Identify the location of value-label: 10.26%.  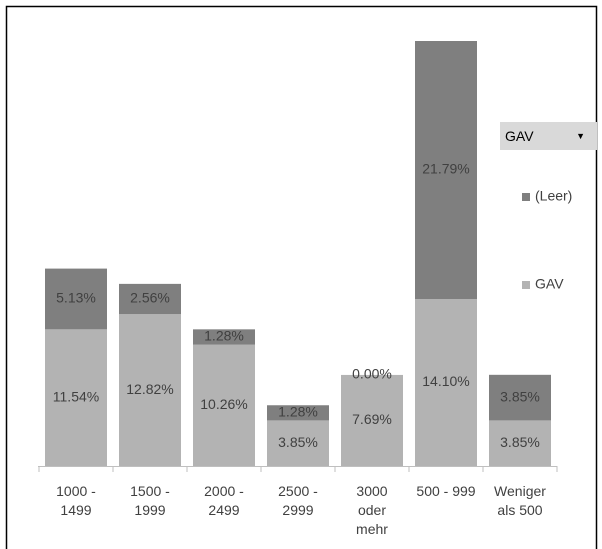
(223, 404).